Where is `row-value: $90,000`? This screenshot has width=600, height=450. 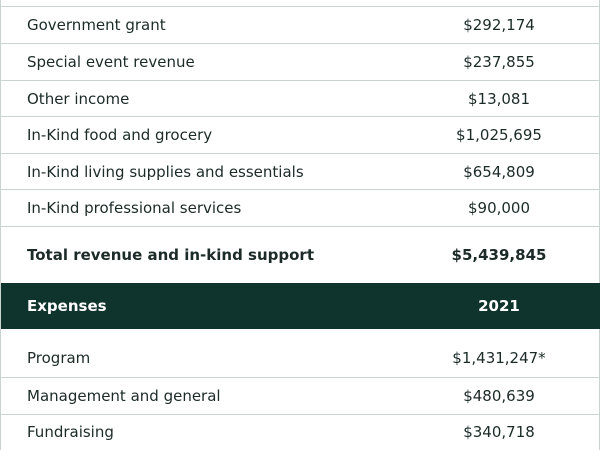
row-value: $90,000 is located at coordinates (499, 208).